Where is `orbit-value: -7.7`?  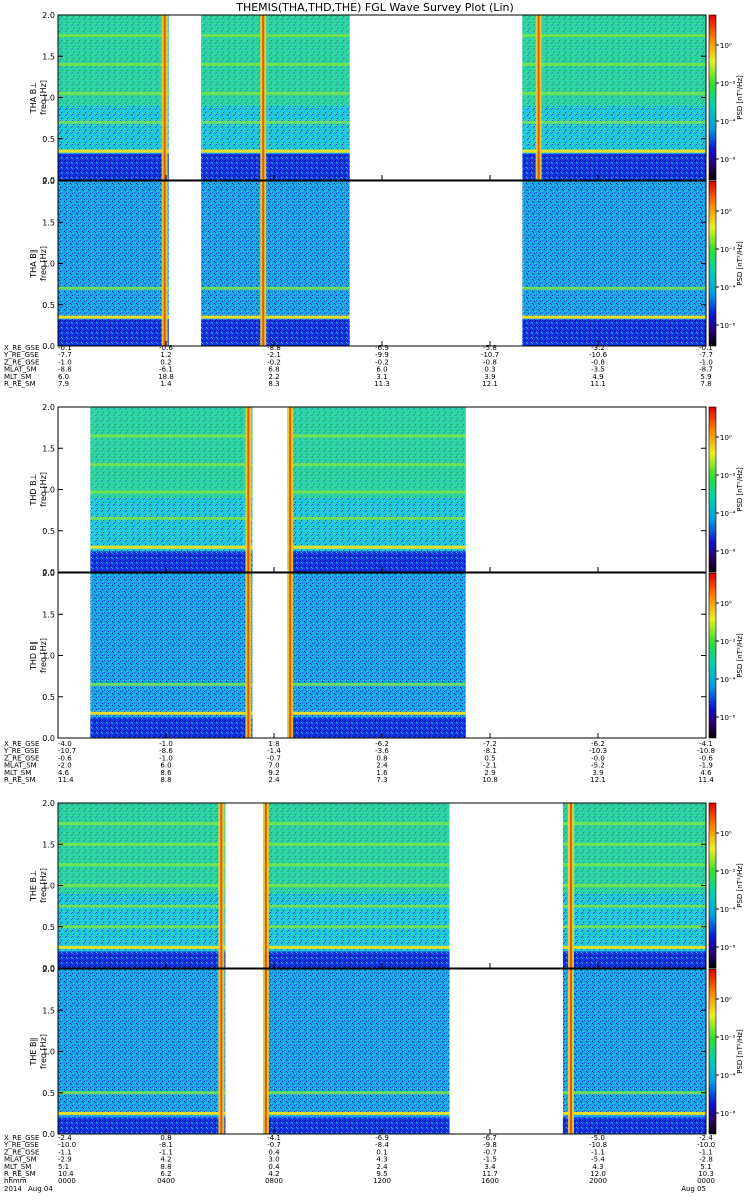 orbit-value: -7.7 is located at coordinates (65, 355).